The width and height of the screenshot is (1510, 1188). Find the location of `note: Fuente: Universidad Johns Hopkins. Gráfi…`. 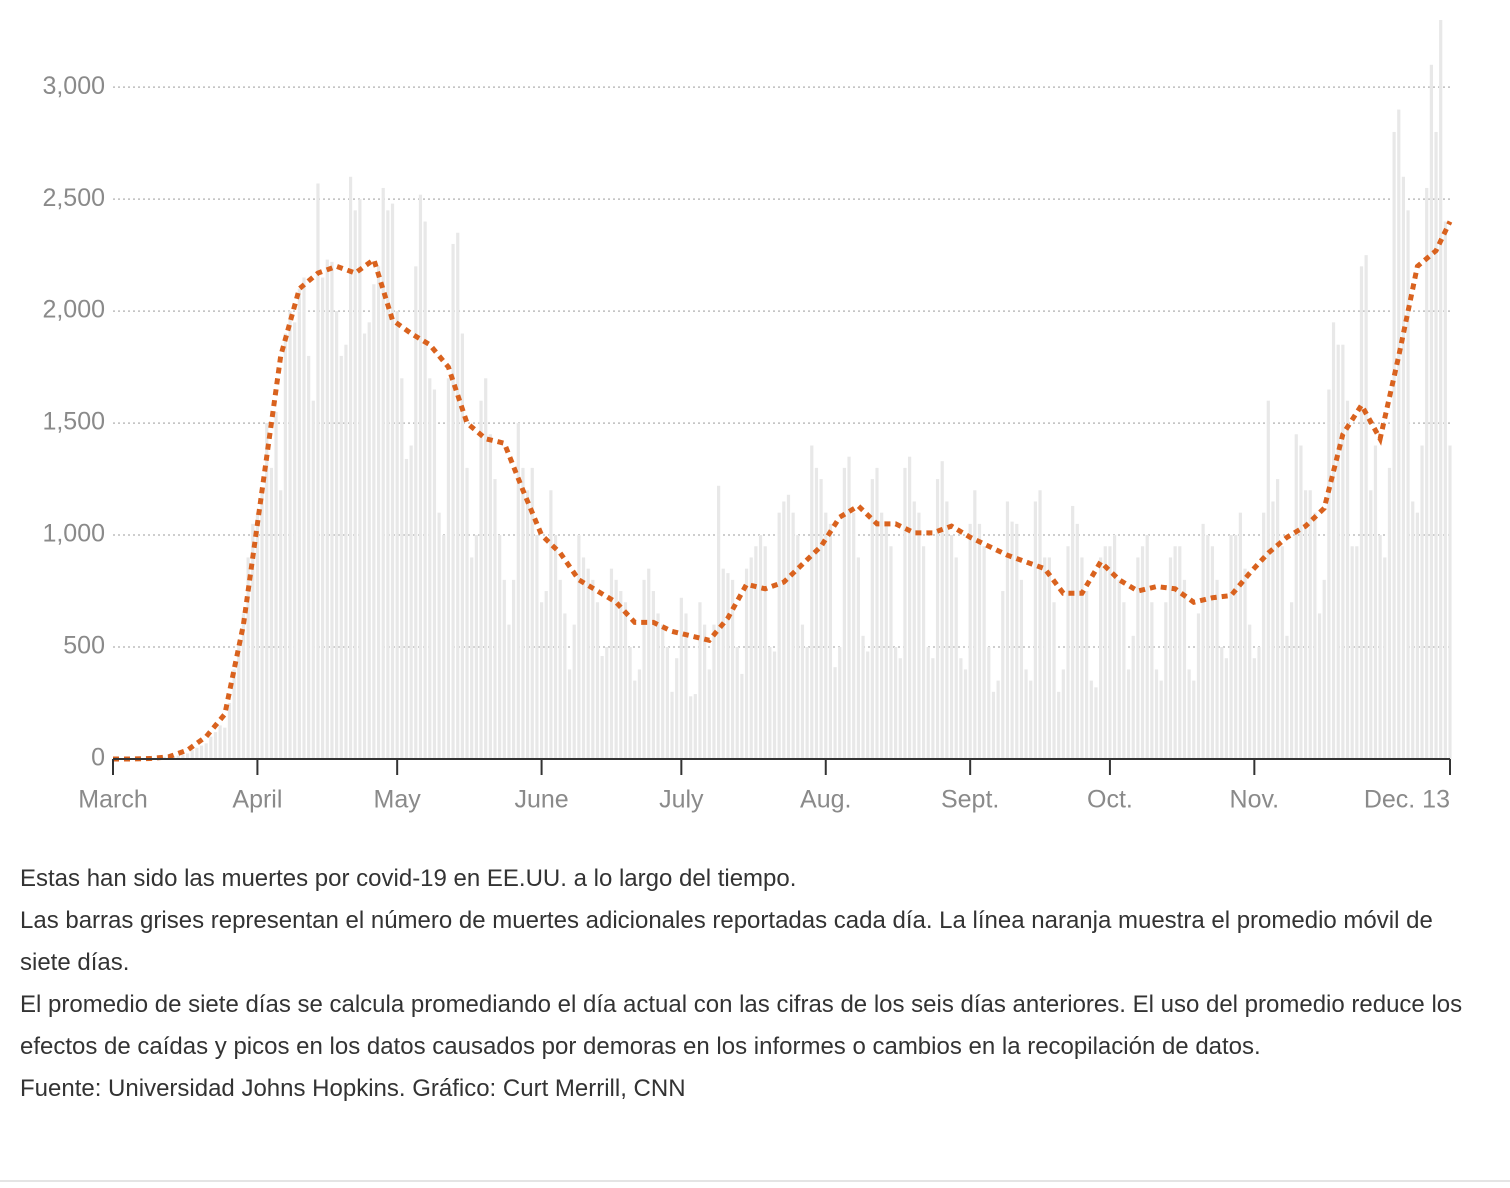

note: Fuente: Universidad Johns Hopkins. Gráfi… is located at coordinates (353, 1088).